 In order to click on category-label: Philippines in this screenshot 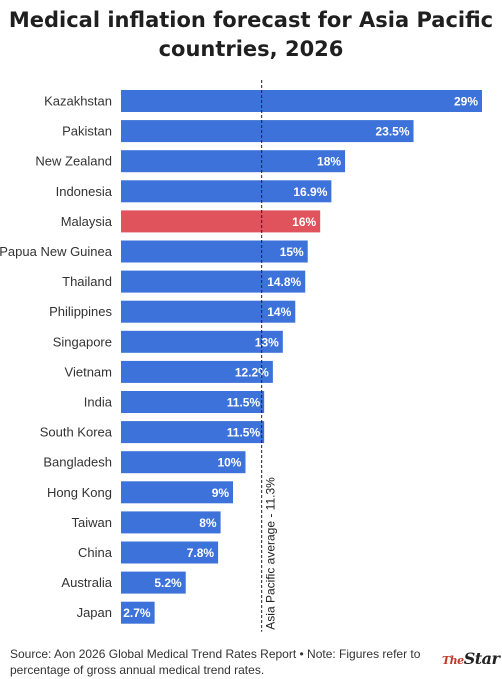, I will do `click(80, 311)`.